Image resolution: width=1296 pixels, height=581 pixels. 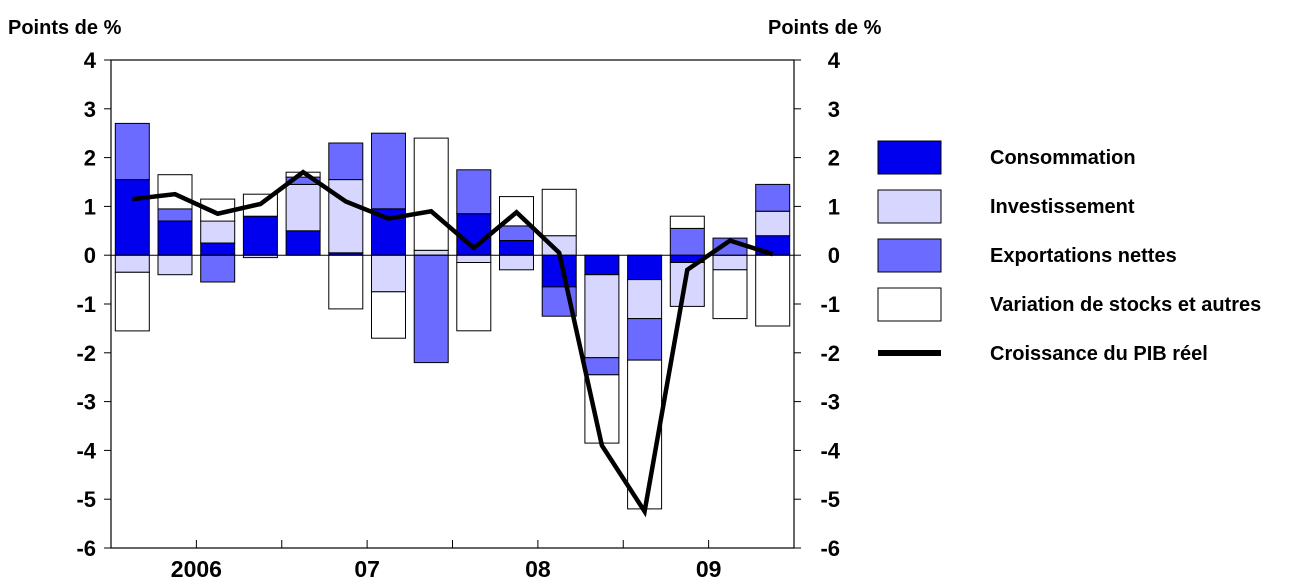 I want to click on bar-variation-de-stocks-et-autres-2009t3, so click(x=730, y=294).